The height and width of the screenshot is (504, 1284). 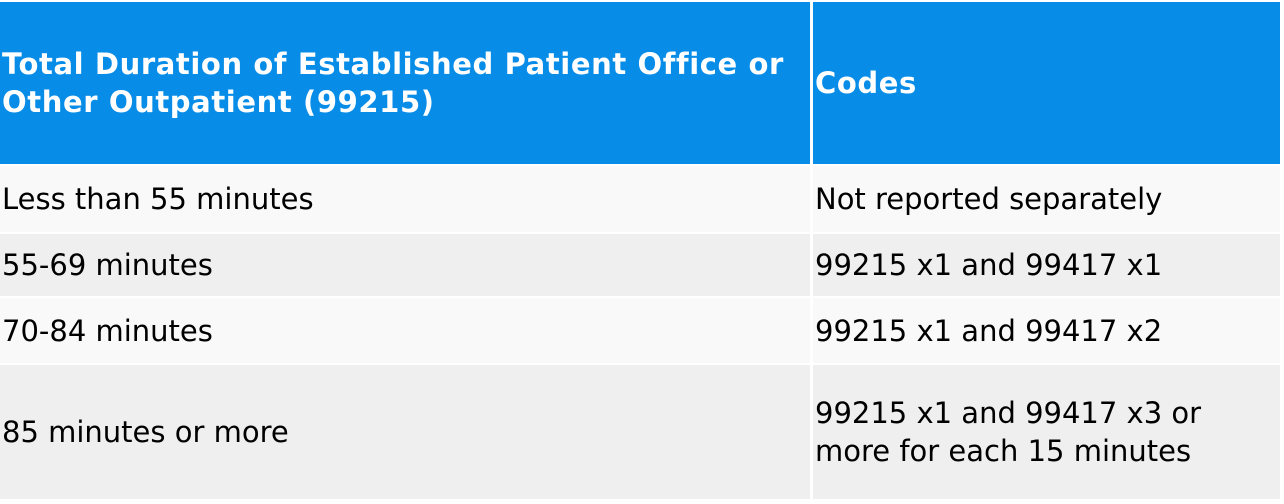 I want to click on table-row: 55-69 minutes 99215 x1 and 99417 x1, so click(x=640, y=266).